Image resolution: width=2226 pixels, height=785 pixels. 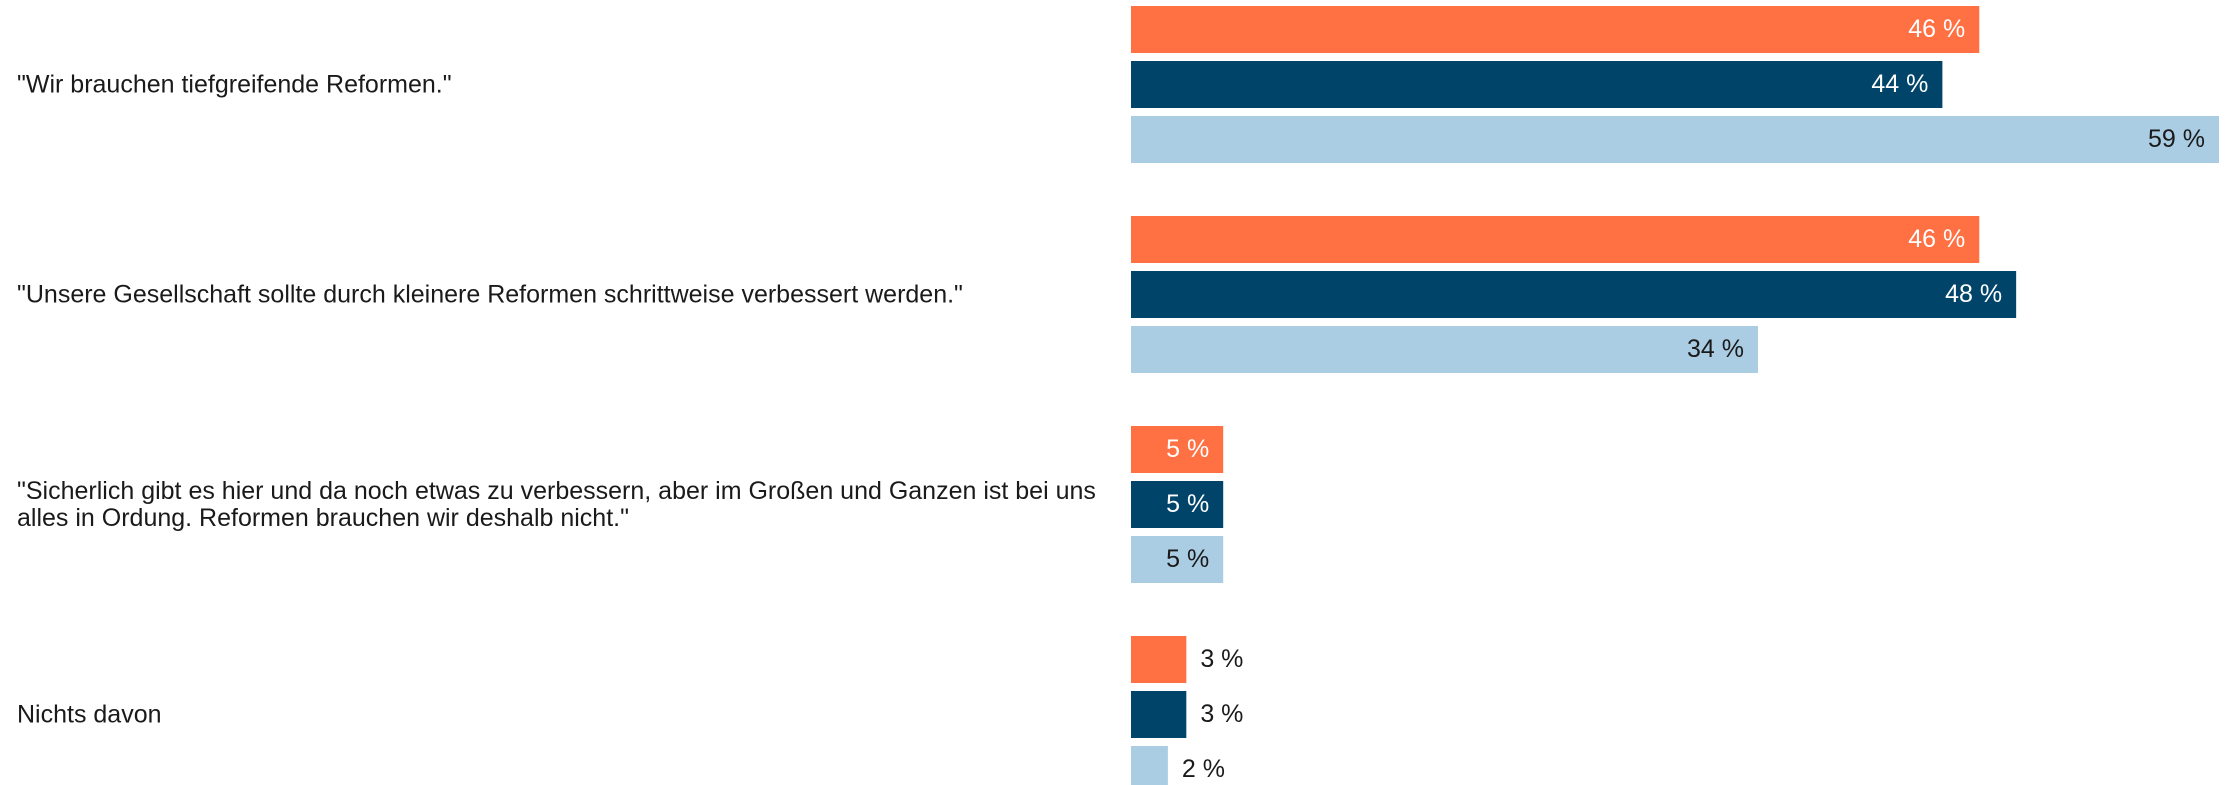 I want to click on category-label: "Wir brauchen tiefgreifende Reformen.", so click(x=234, y=84).